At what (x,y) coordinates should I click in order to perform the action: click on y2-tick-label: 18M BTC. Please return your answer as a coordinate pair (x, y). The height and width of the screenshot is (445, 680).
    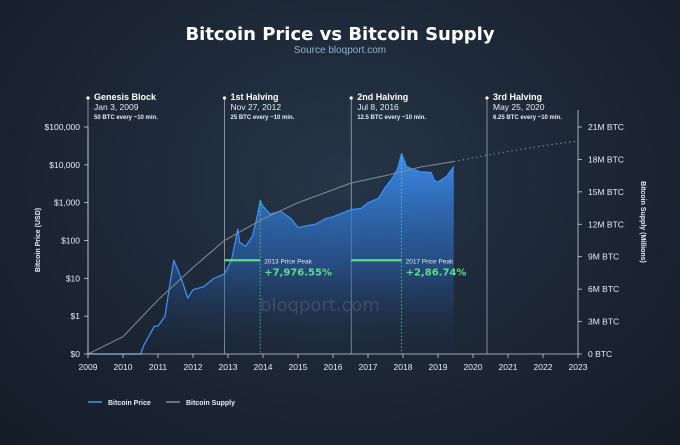
    Looking at the image, I should click on (606, 159).